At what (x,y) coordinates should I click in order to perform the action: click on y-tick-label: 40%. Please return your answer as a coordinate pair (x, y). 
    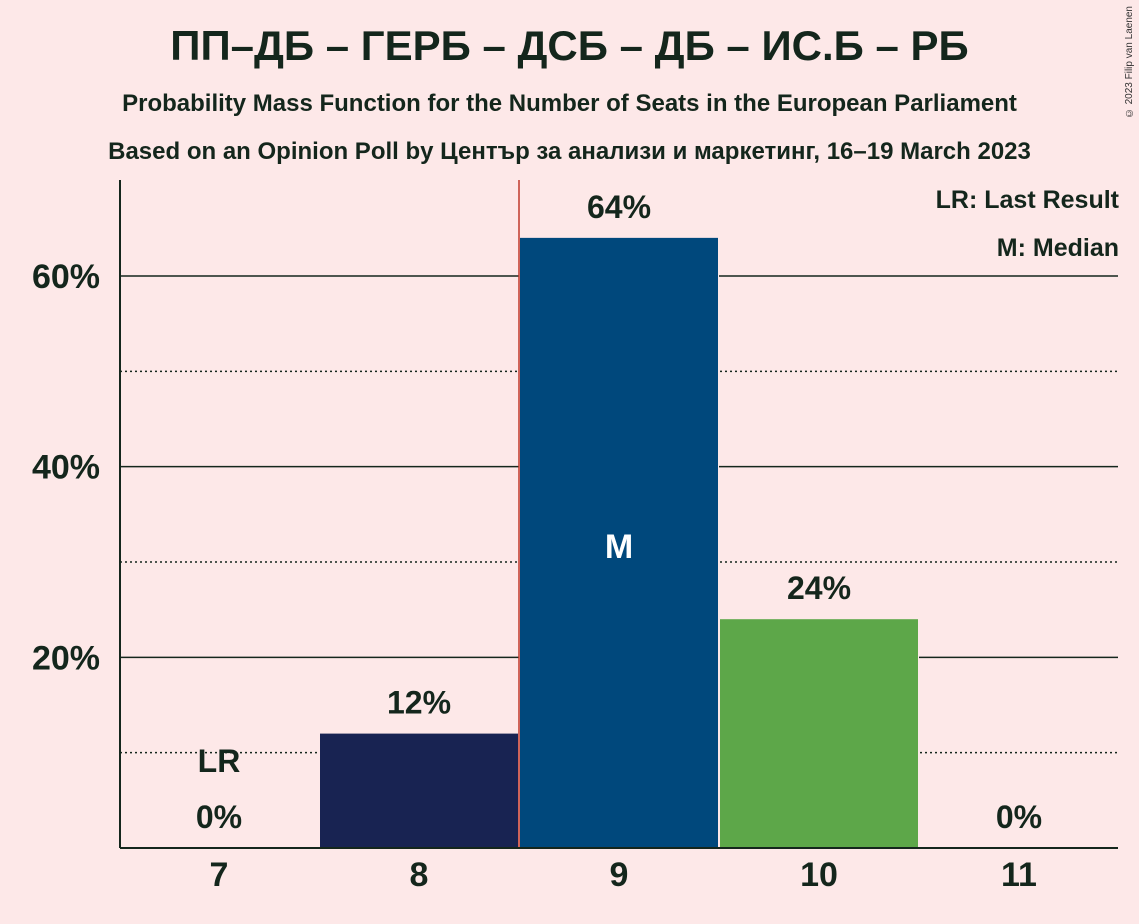
    Looking at the image, I should click on (66, 468).